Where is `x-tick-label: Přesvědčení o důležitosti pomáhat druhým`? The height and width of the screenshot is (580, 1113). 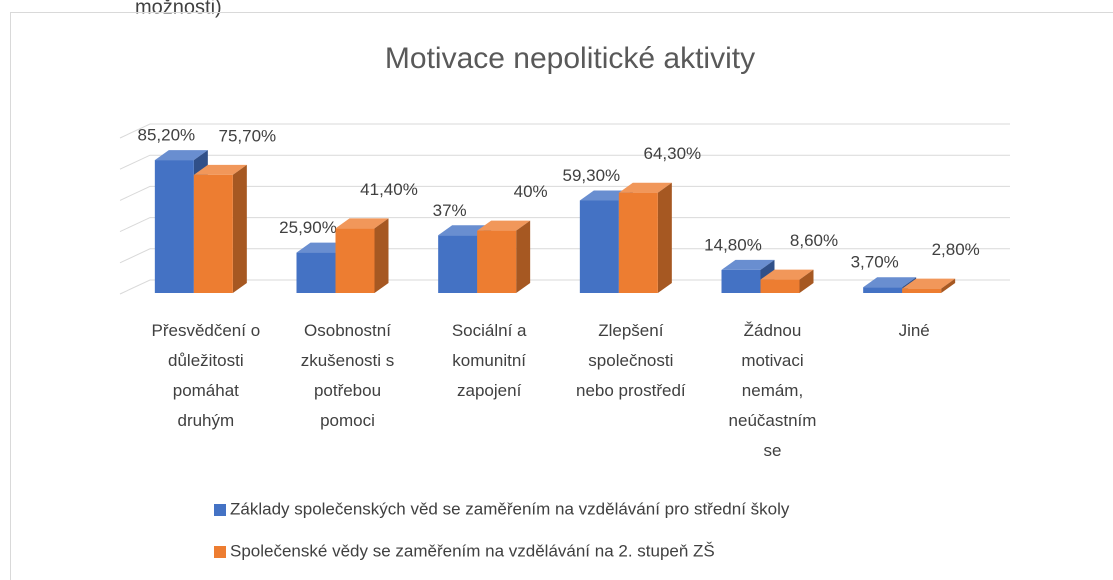 x-tick-label: Přesvědčení o důležitosti pomáhat druhým is located at coordinates (206, 375).